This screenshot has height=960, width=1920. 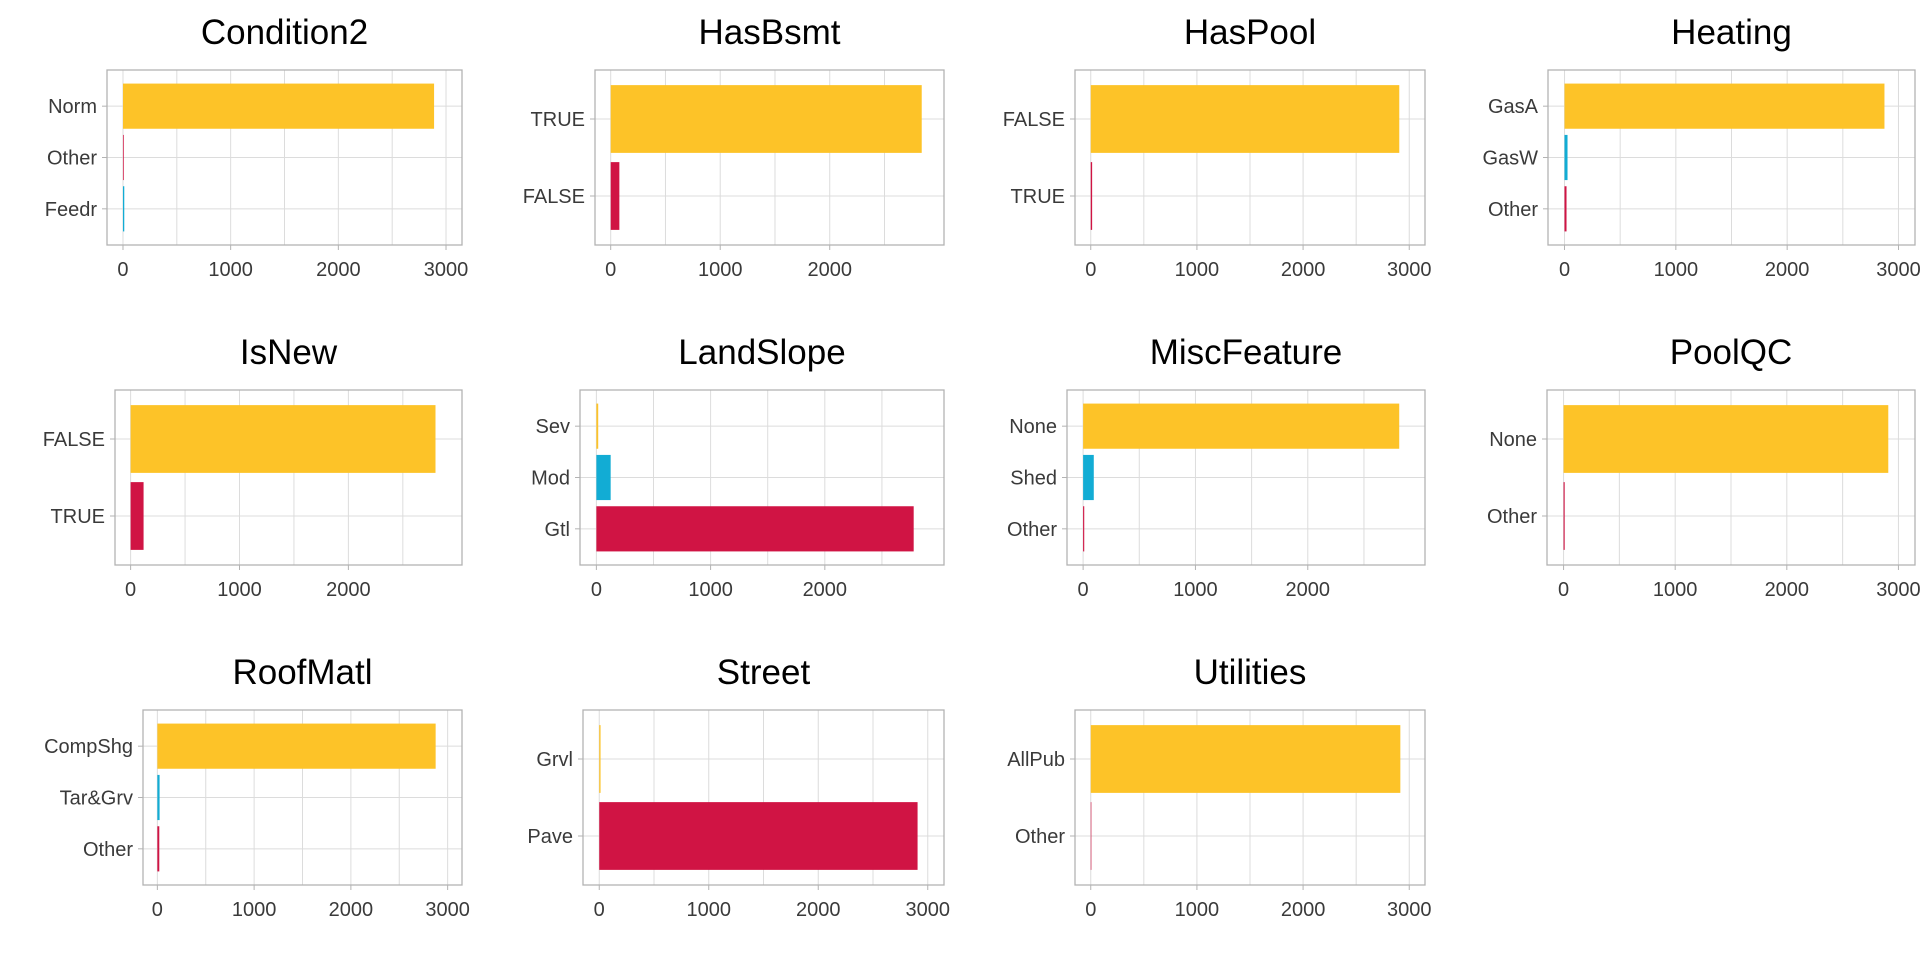 I want to click on y-tick-label: Tar&Grv, so click(x=96, y=799).